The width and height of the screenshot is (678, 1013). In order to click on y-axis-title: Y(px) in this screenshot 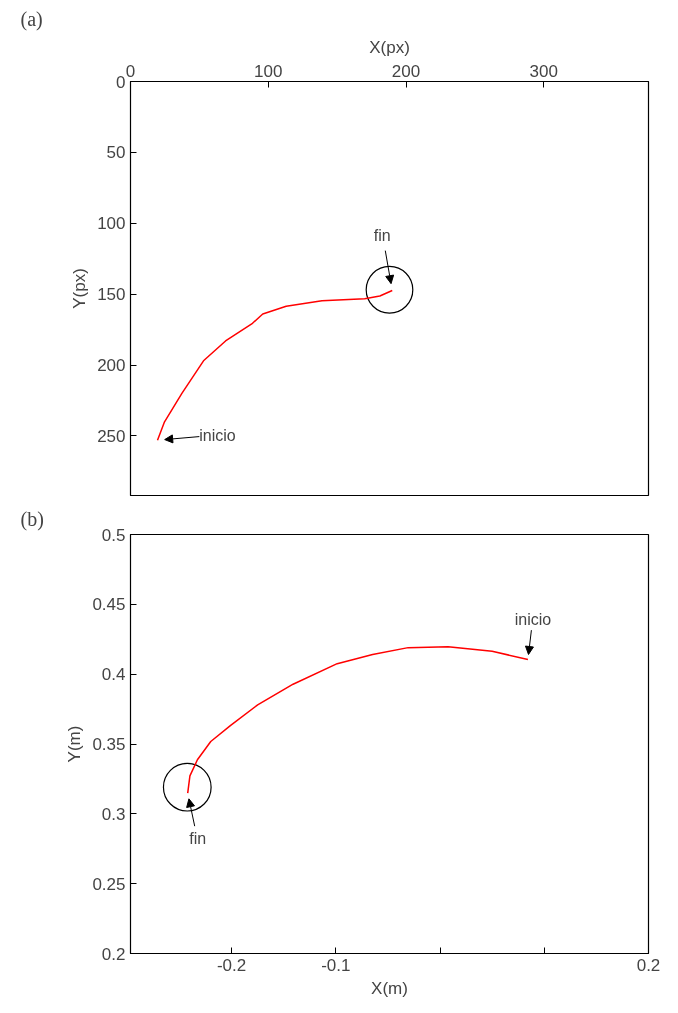, I will do `click(80, 288)`.